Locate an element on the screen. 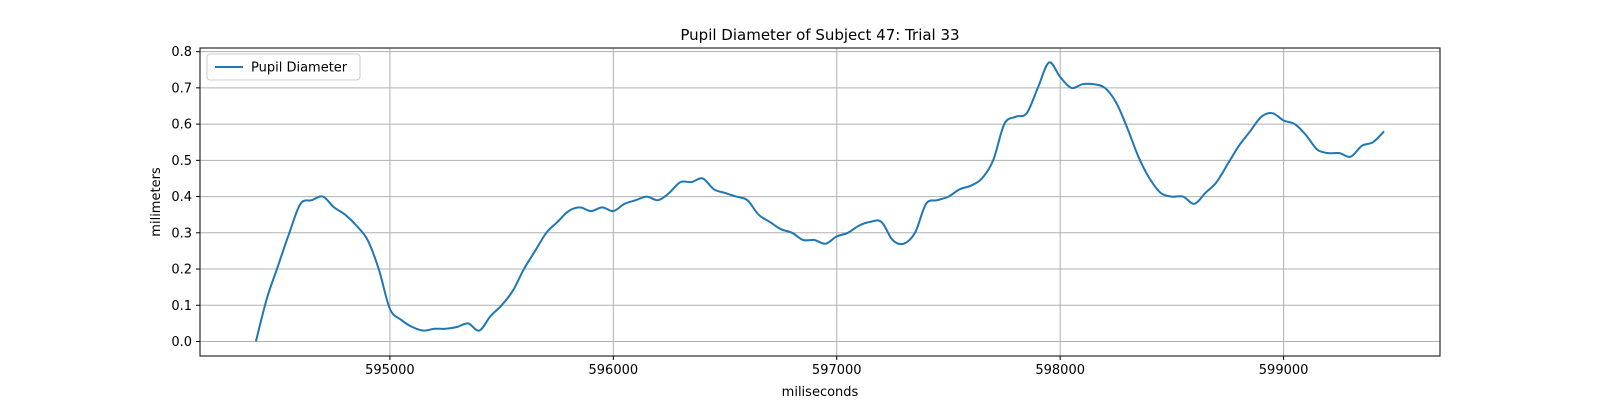 The width and height of the screenshot is (1600, 404). y-tick-label: 0.8 is located at coordinates (181, 52).